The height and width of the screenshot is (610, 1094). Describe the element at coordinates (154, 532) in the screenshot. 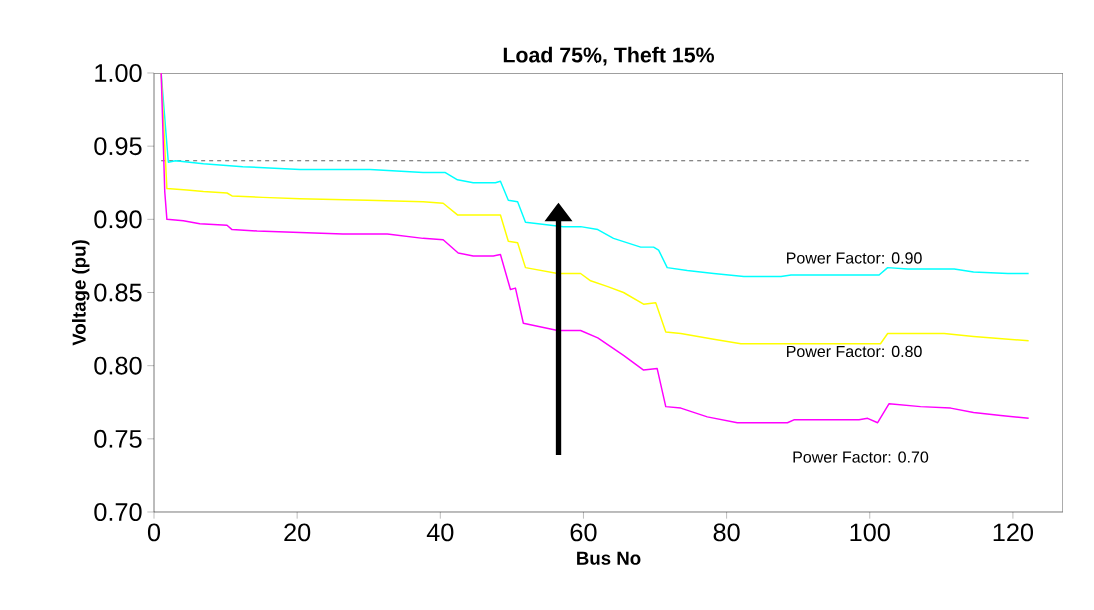

I see `x-tick-label: 0` at that location.